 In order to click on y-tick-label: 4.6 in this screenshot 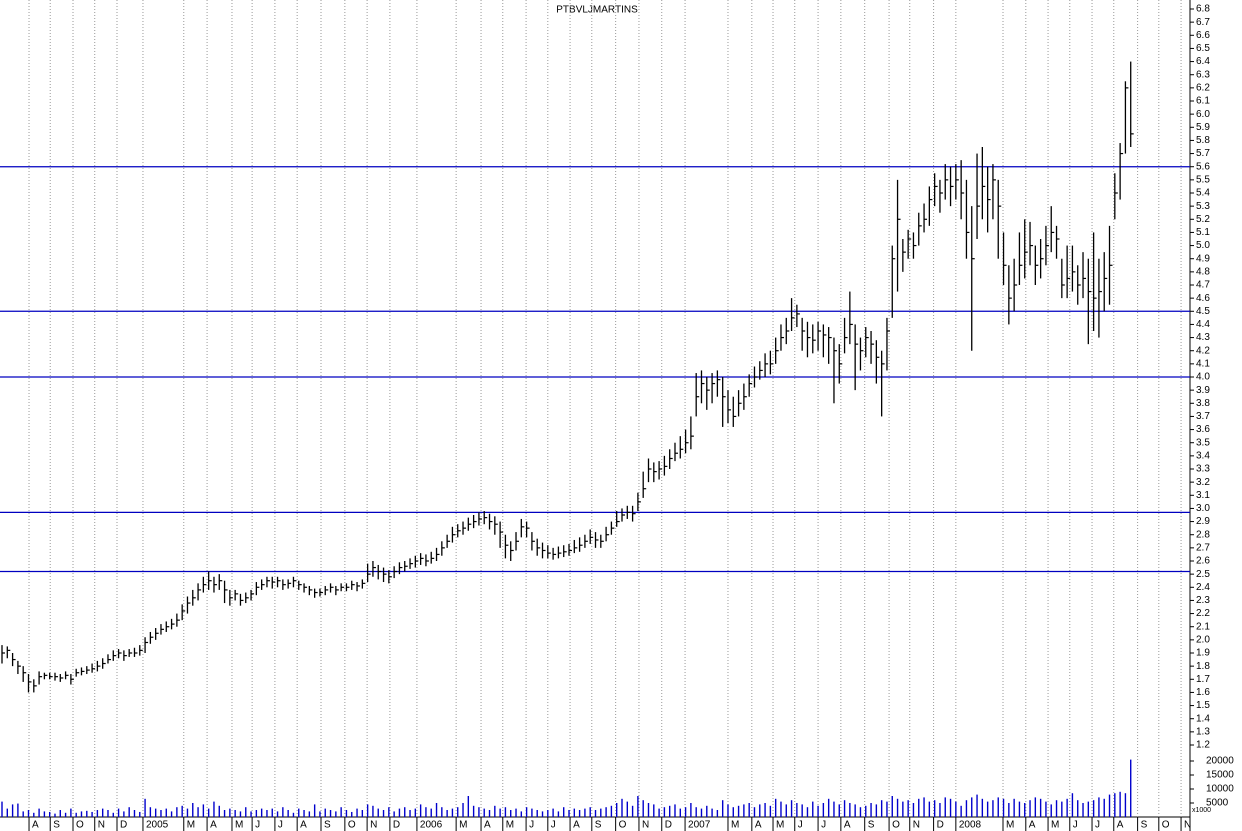, I will do `click(1203, 298)`.